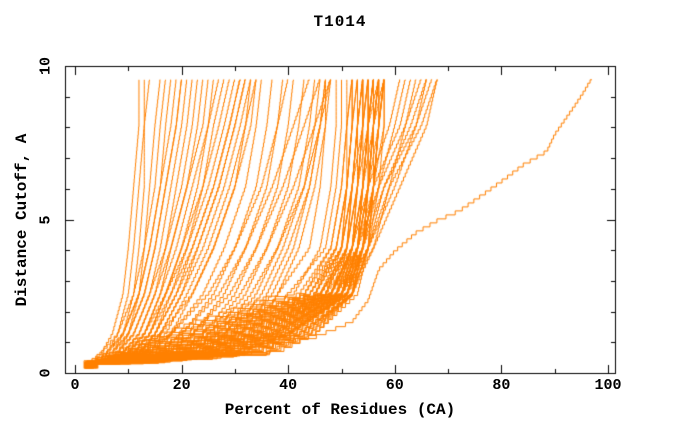  Describe the element at coordinates (340, 410) in the screenshot. I see `x-axis-label: Percent of Residues (CA)` at that location.